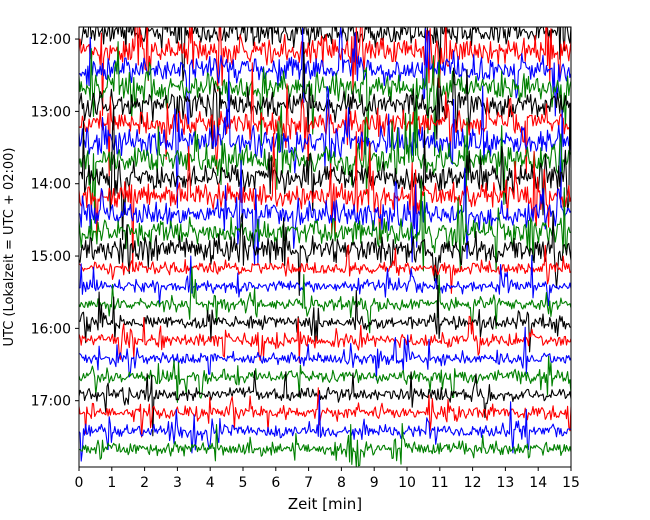  What do you see at coordinates (79, 483) in the screenshot?
I see `x-tick-label: 0` at bounding box center [79, 483].